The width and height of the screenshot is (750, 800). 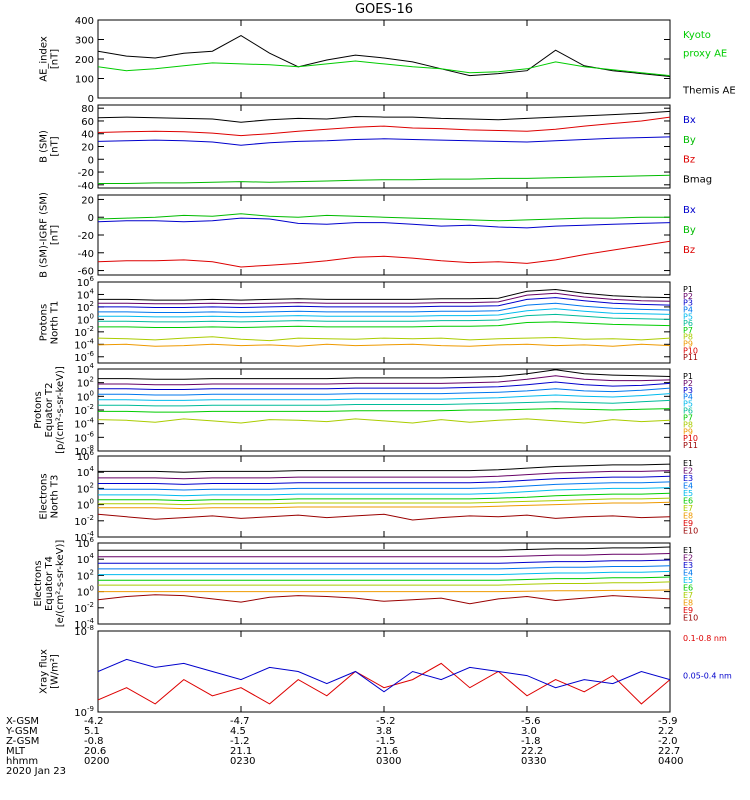 I want to click on y-axis-label: [nT], so click(x=55, y=59).